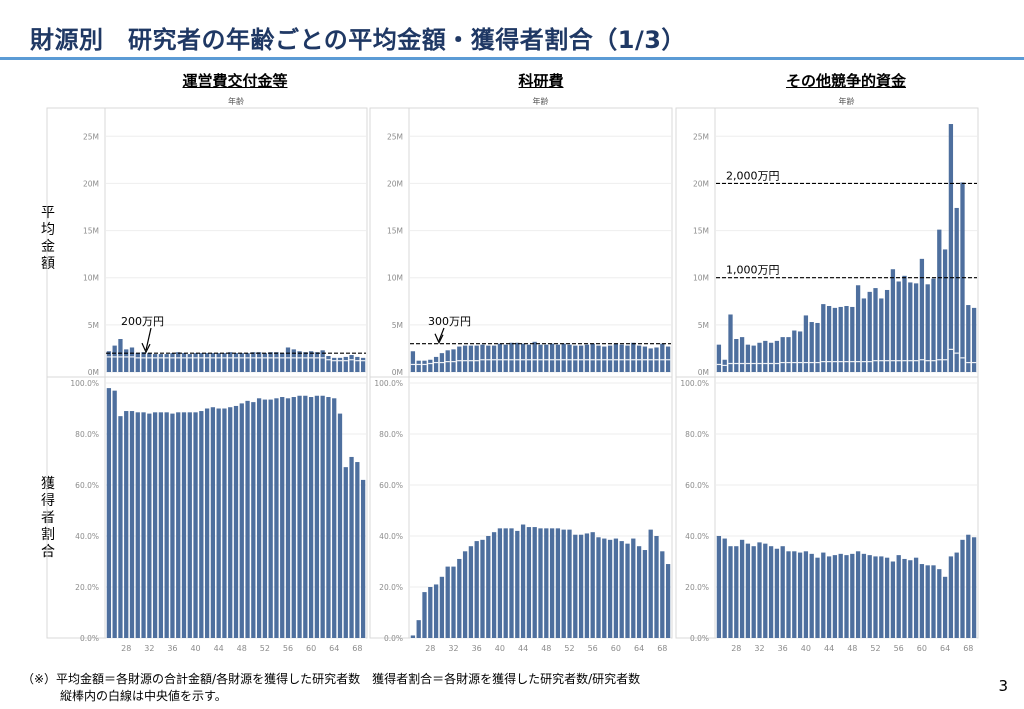 The height and width of the screenshot is (709, 1024). What do you see at coordinates (391, 536) in the screenshot?
I see `y-tick-label: 40.0%` at bounding box center [391, 536].